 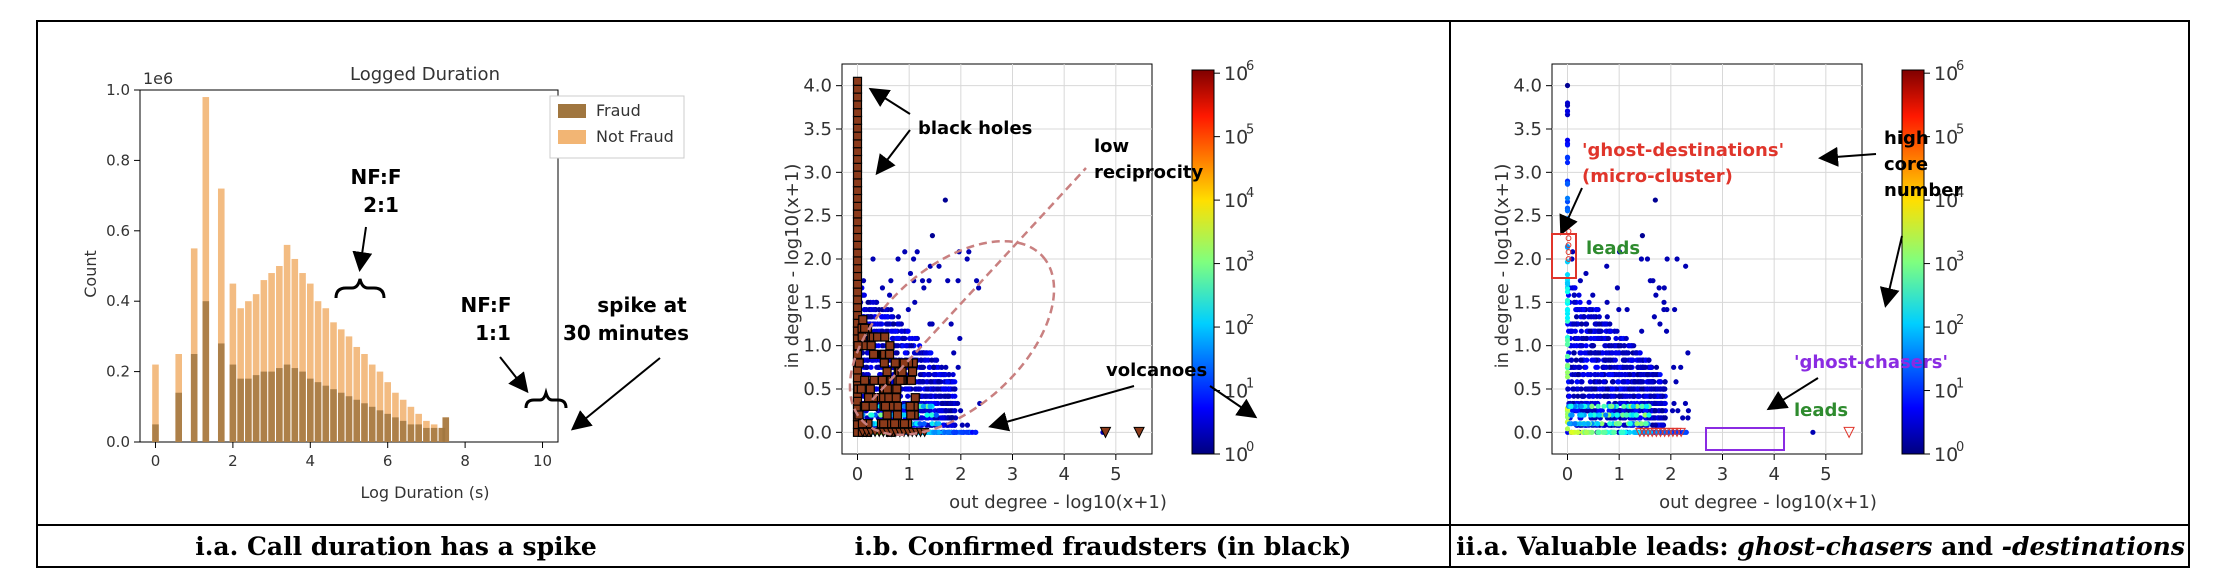 What do you see at coordinates (118, 301) in the screenshot?
I see `y-tick-label: 0.4` at bounding box center [118, 301].